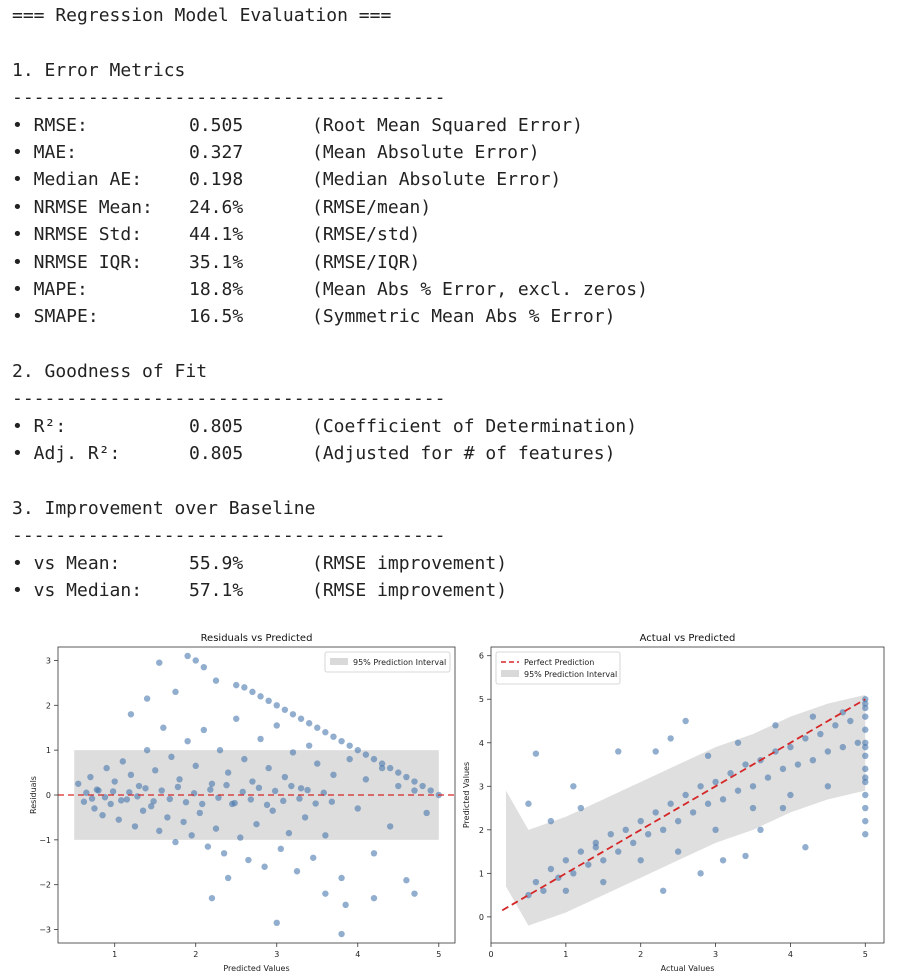  I want to click on metric-value: 24.6%, so click(216, 207).